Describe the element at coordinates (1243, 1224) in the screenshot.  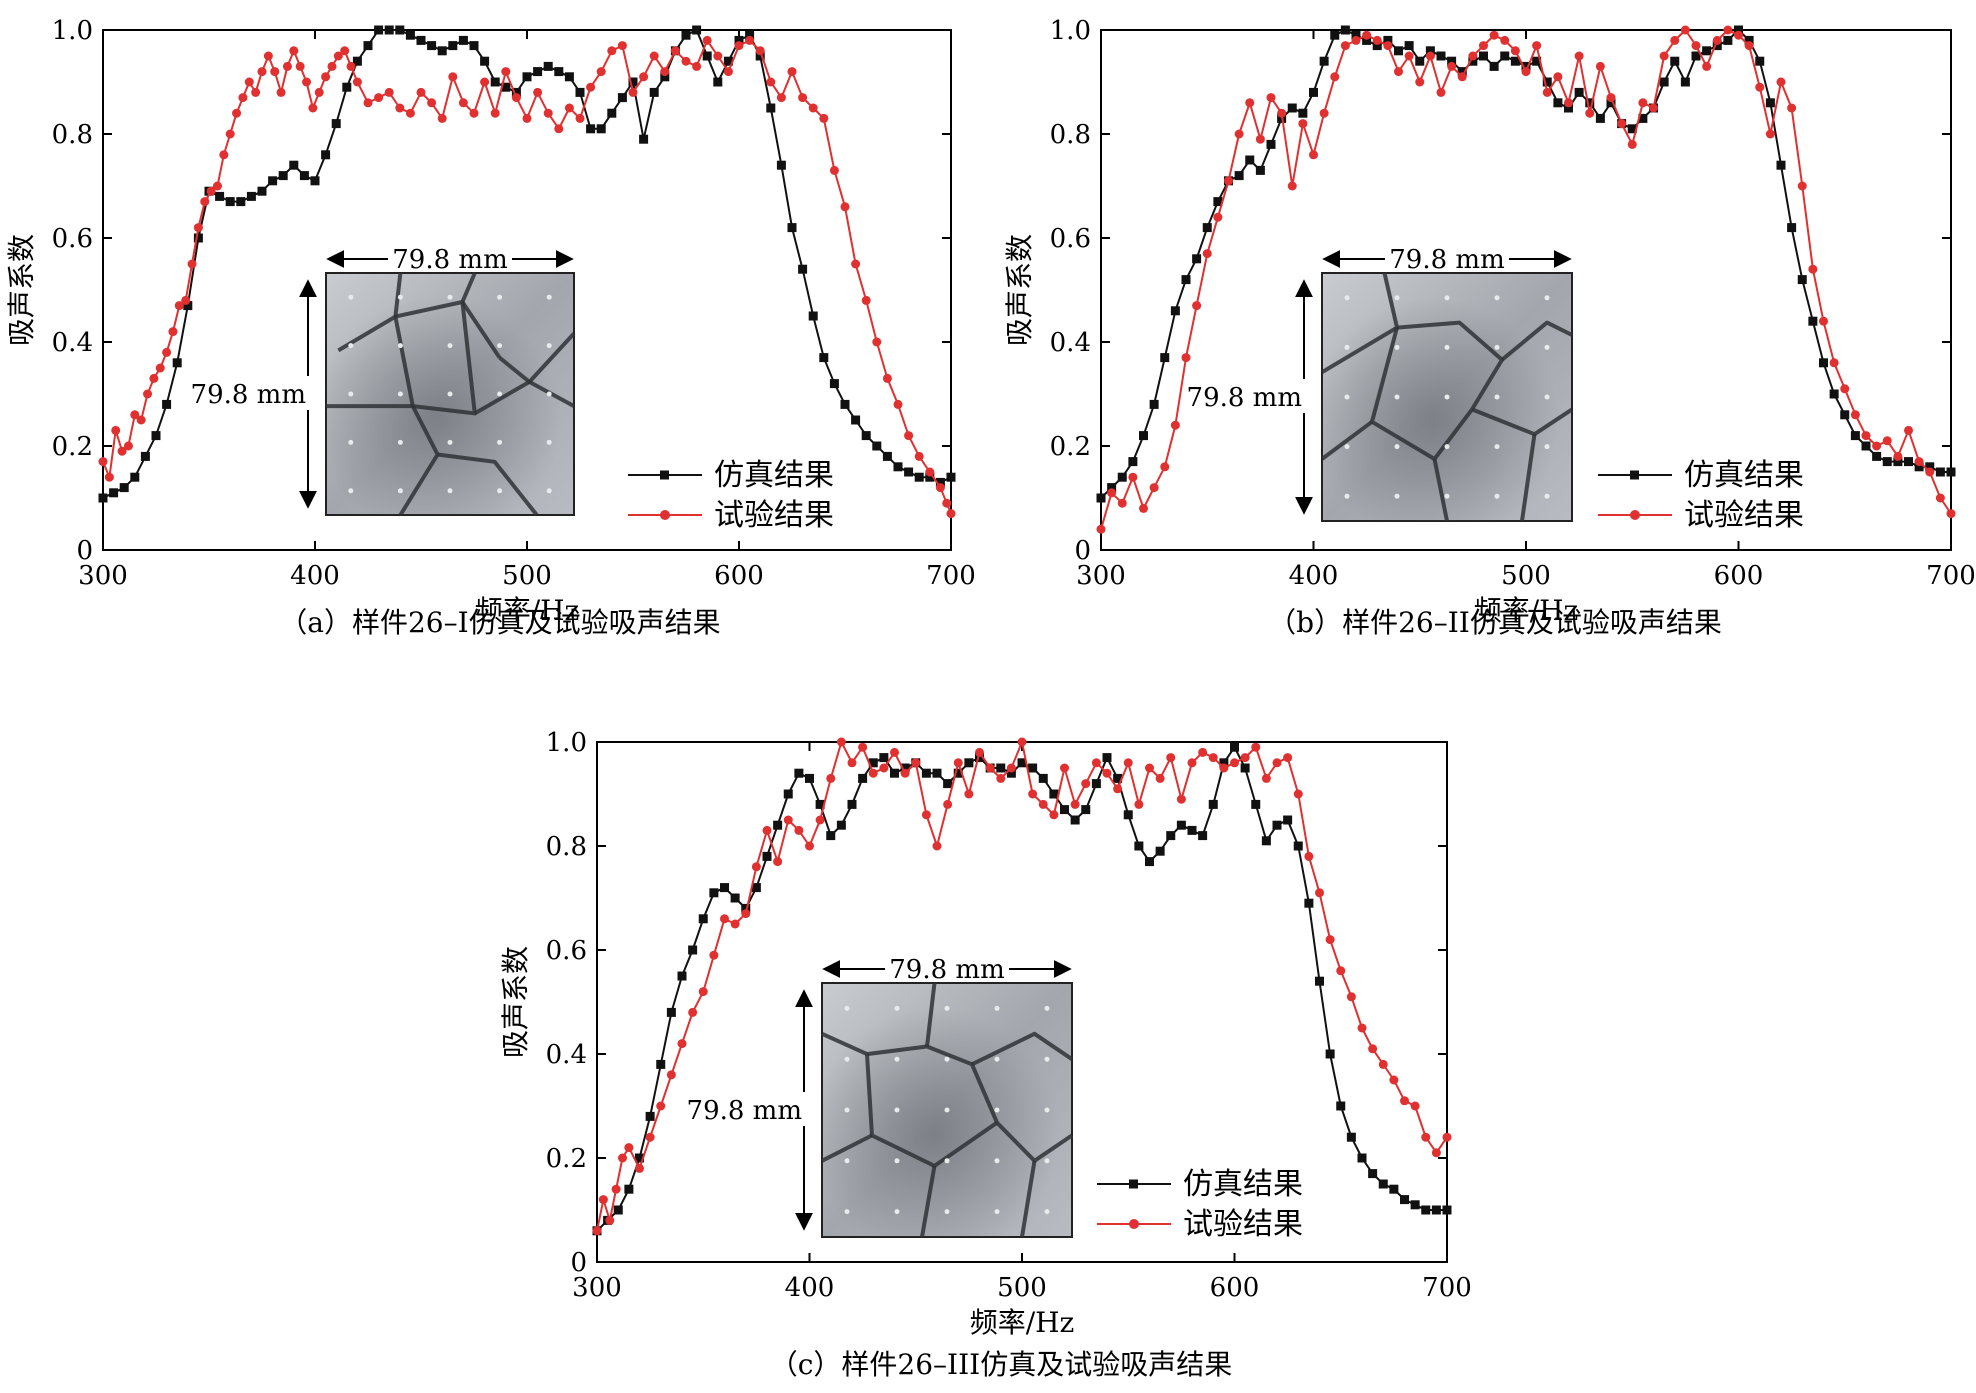
I see `legend-label-experiment: 试验结果` at that location.